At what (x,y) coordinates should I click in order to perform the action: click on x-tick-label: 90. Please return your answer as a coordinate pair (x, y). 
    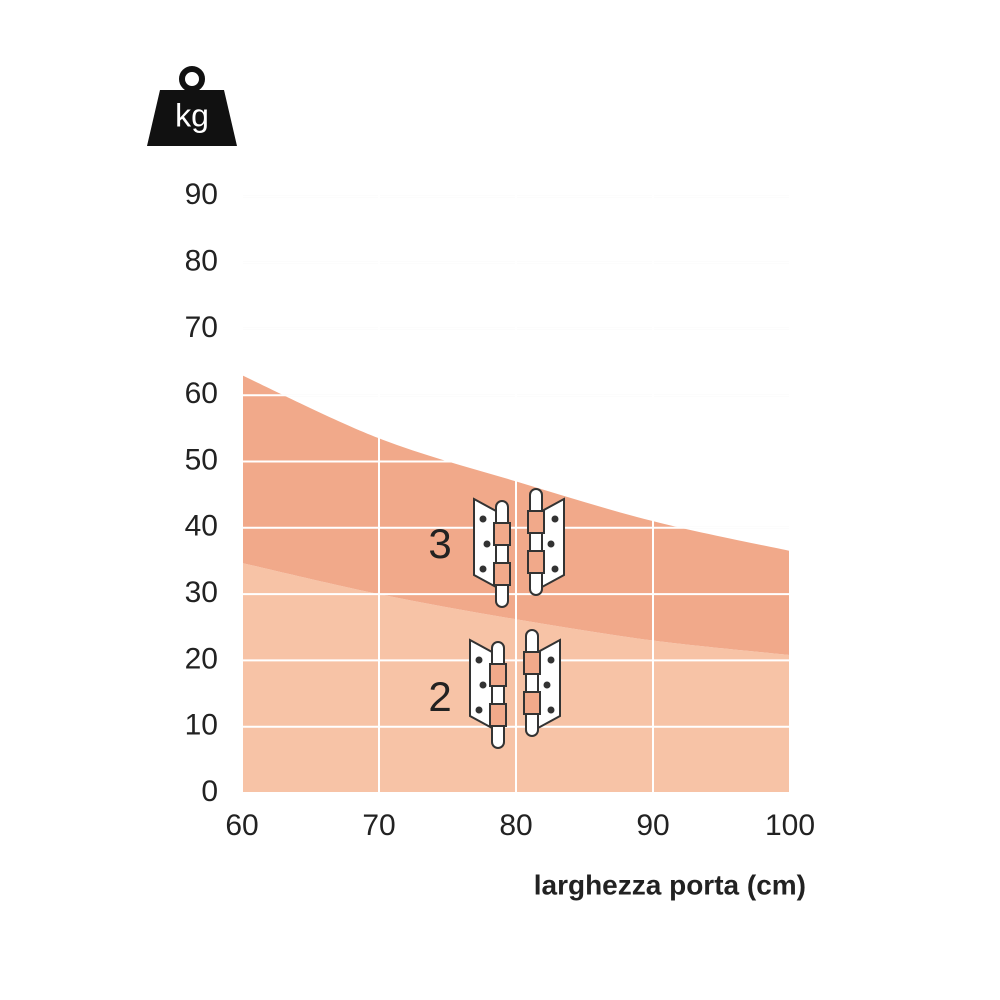
    Looking at the image, I should click on (652, 825).